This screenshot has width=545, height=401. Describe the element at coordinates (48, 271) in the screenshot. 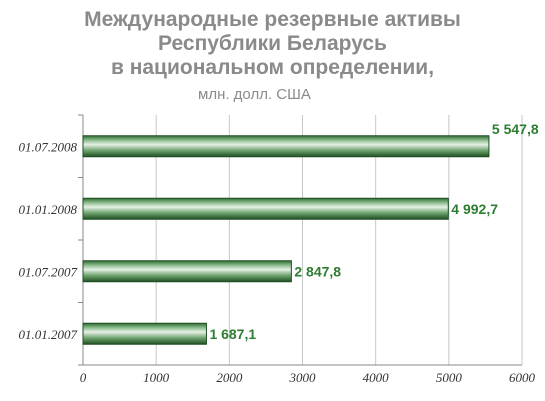

I see `category-label: 01.07.2007` at that location.